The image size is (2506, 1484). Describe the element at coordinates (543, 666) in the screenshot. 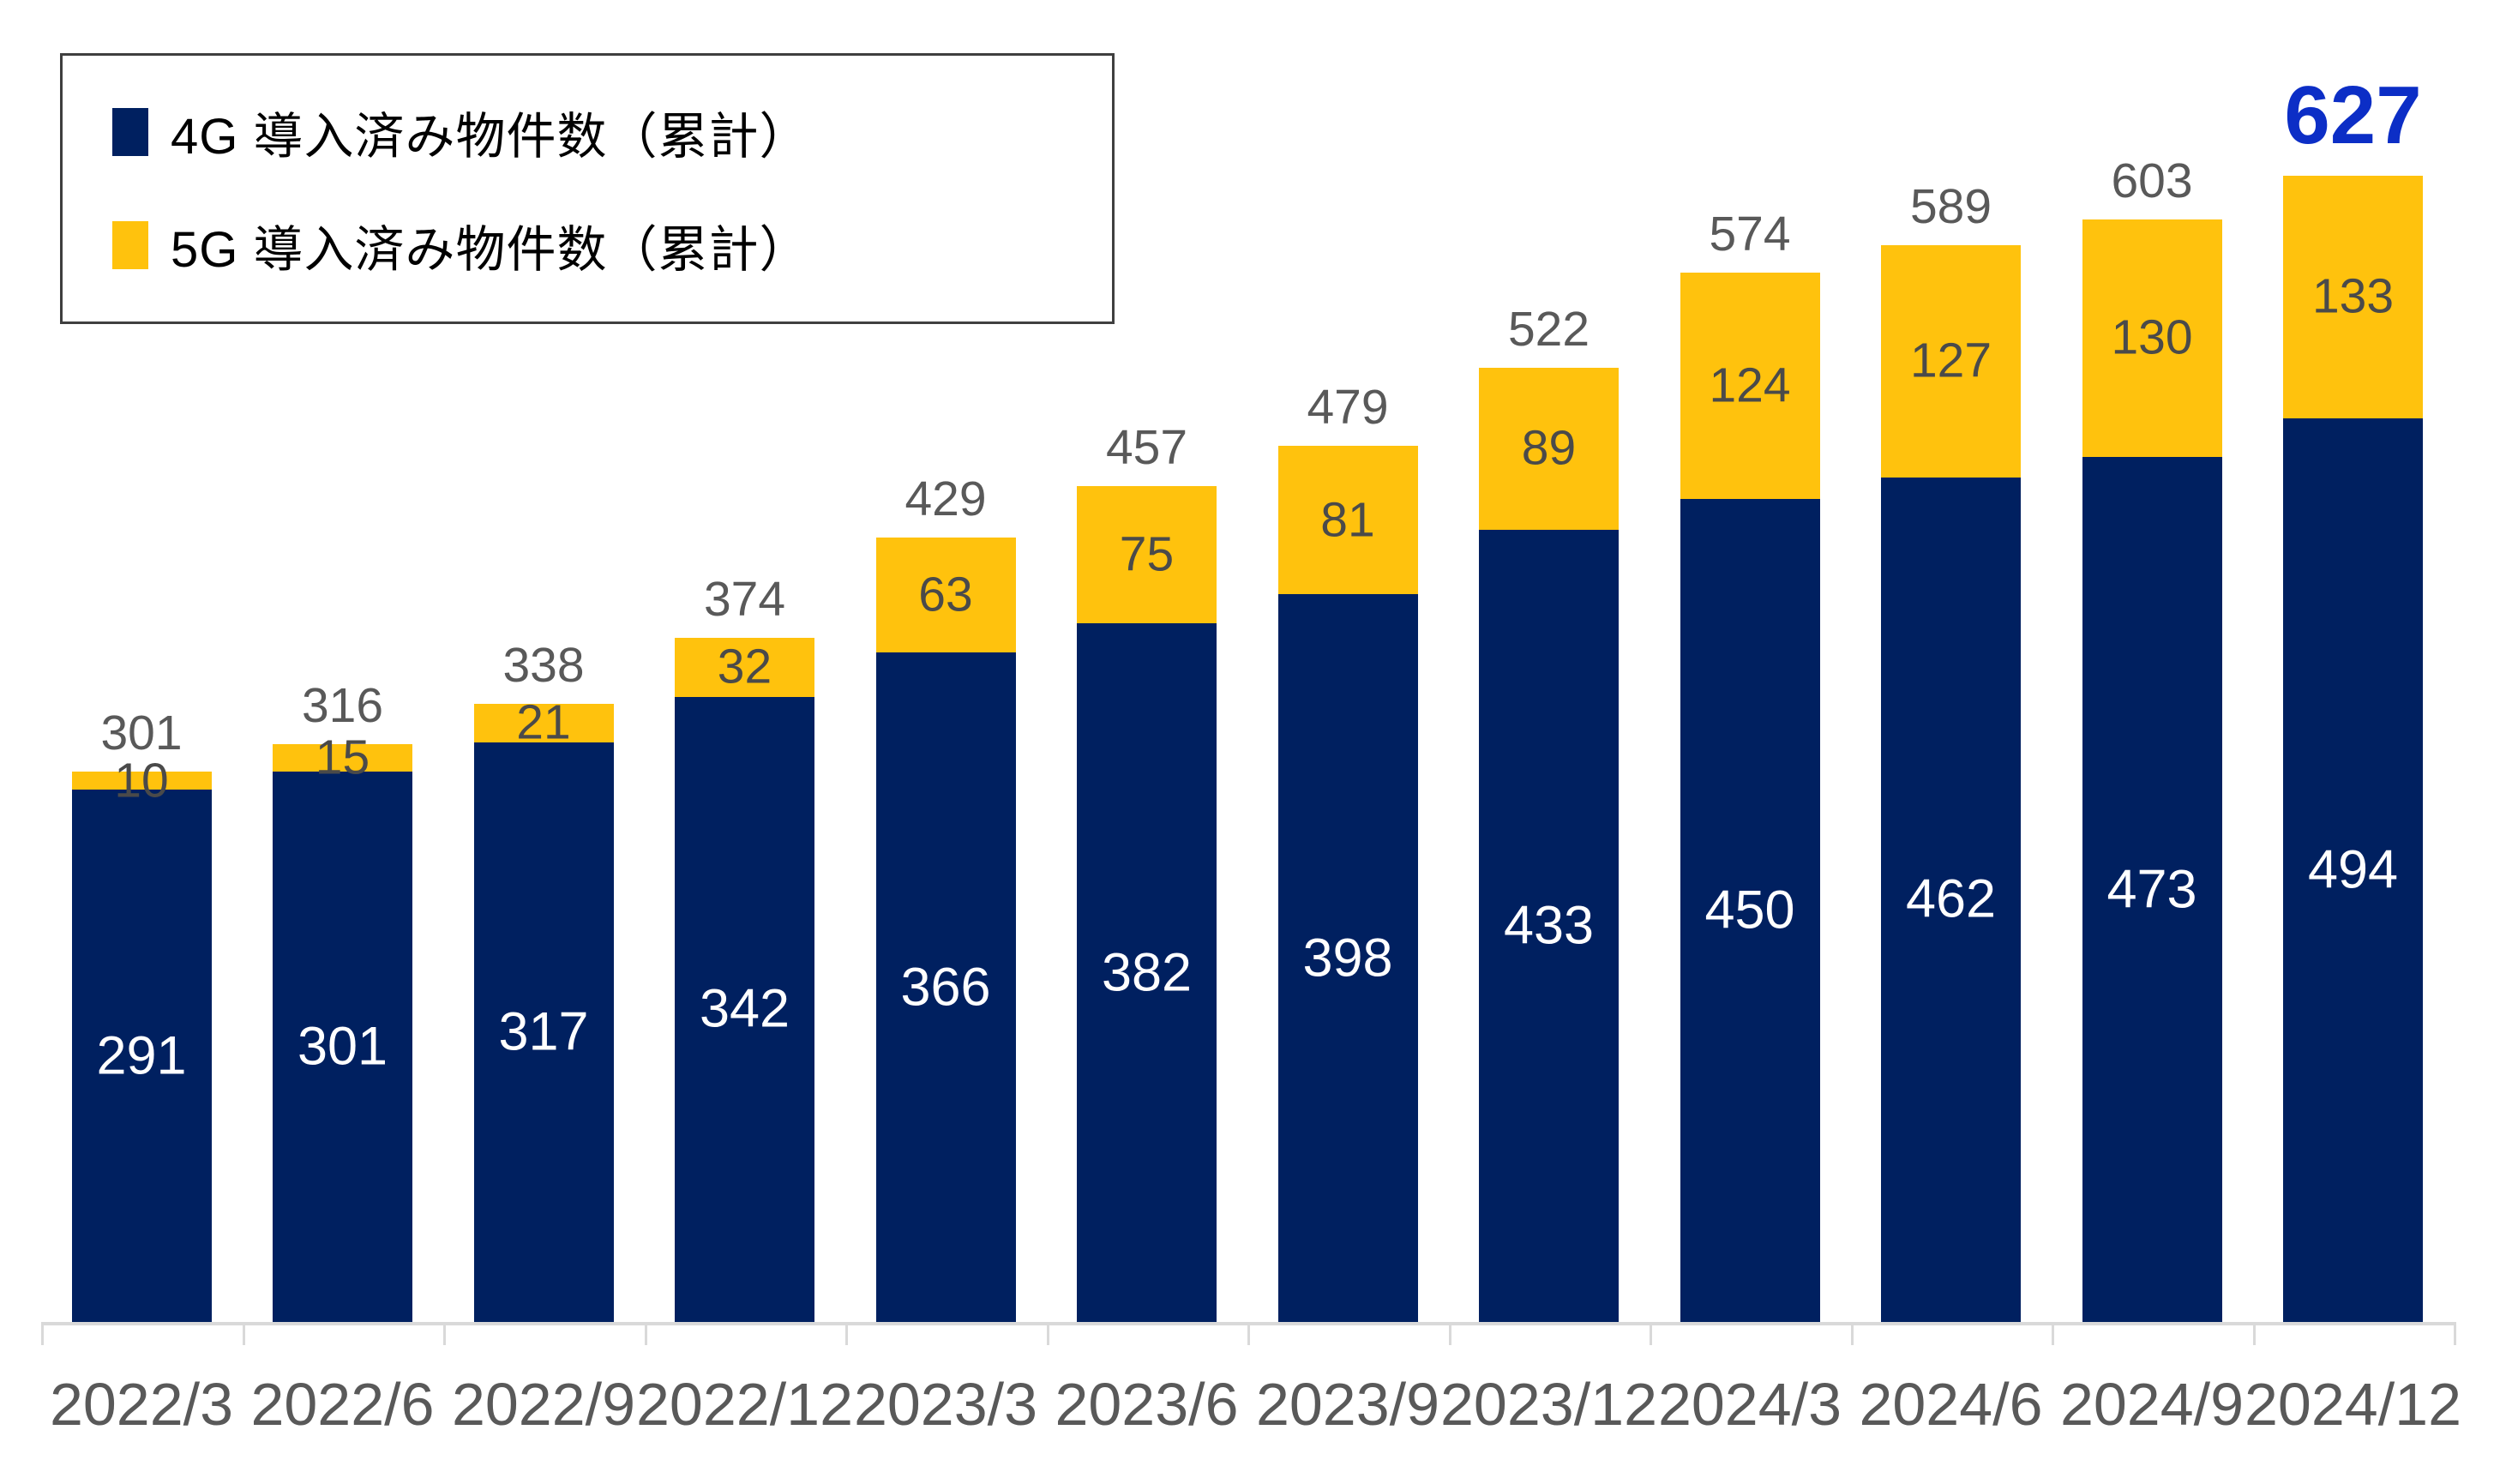

I see `total-label: 338` at that location.